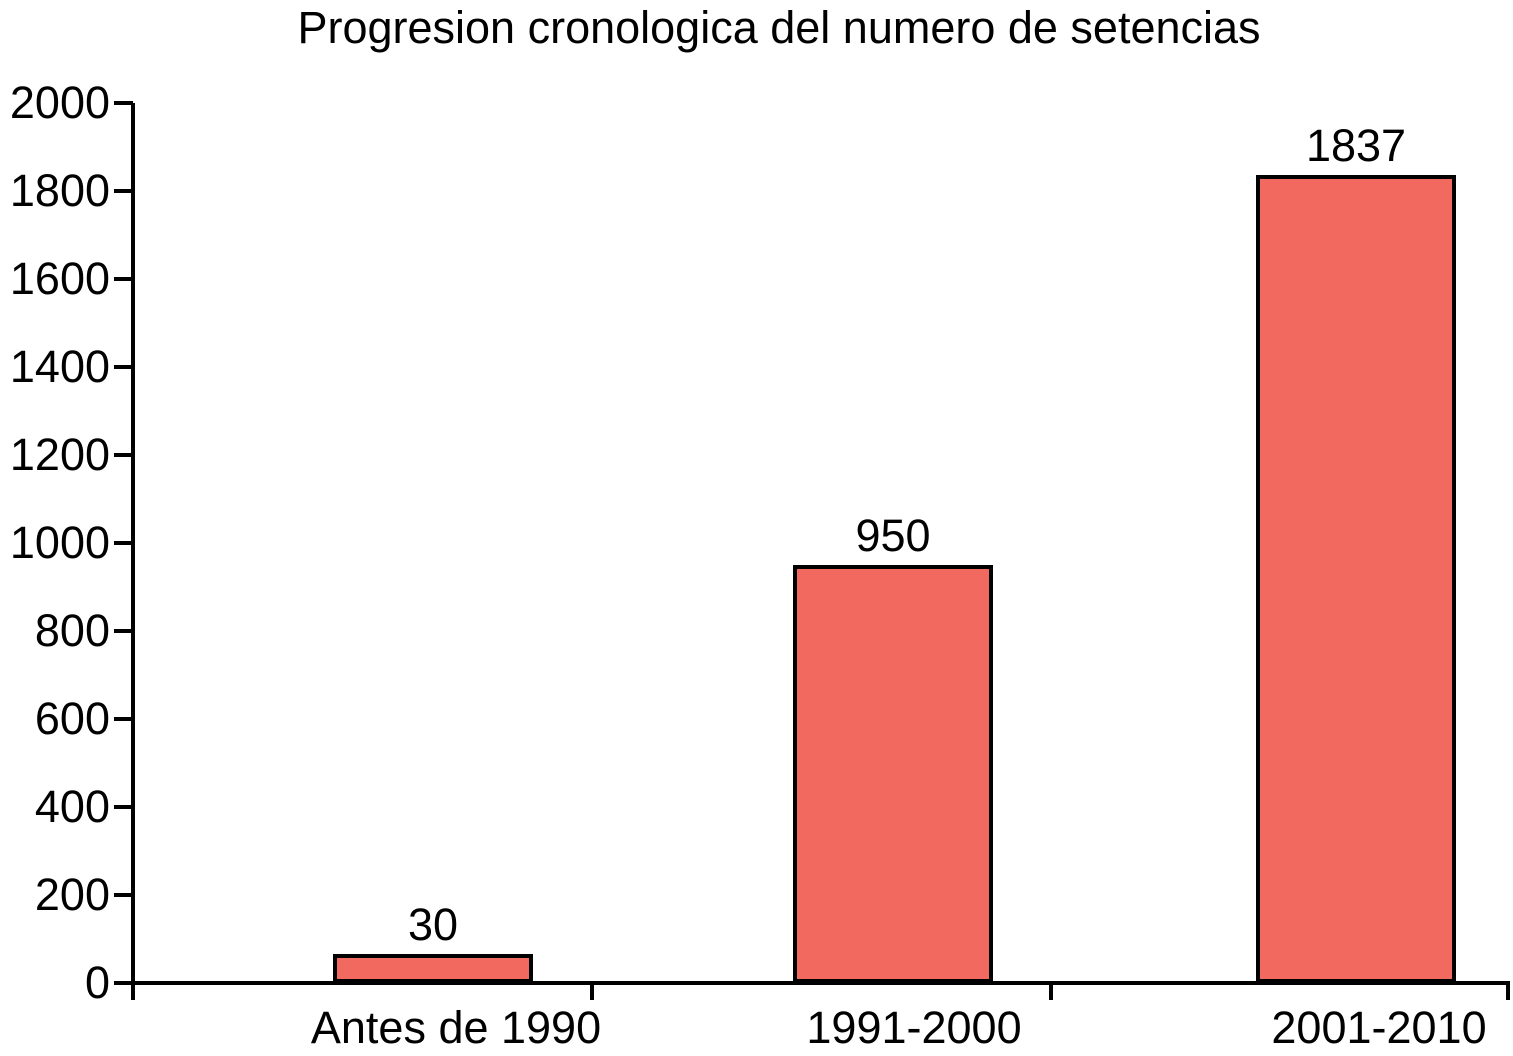 This screenshot has width=1513, height=1056. I want to click on bar-value-label: 950, so click(893, 535).